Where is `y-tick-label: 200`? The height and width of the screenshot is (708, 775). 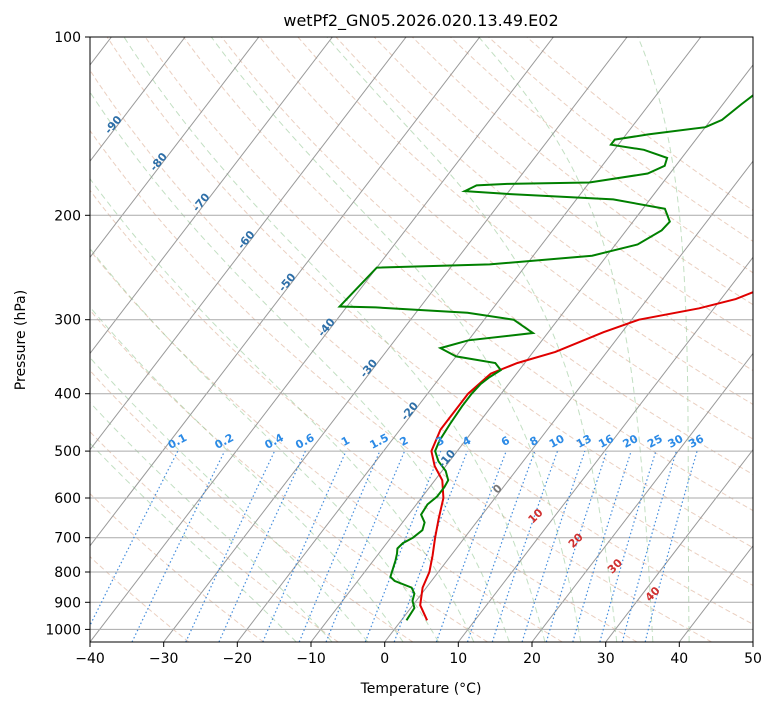 y-tick-label: 200 is located at coordinates (67, 216).